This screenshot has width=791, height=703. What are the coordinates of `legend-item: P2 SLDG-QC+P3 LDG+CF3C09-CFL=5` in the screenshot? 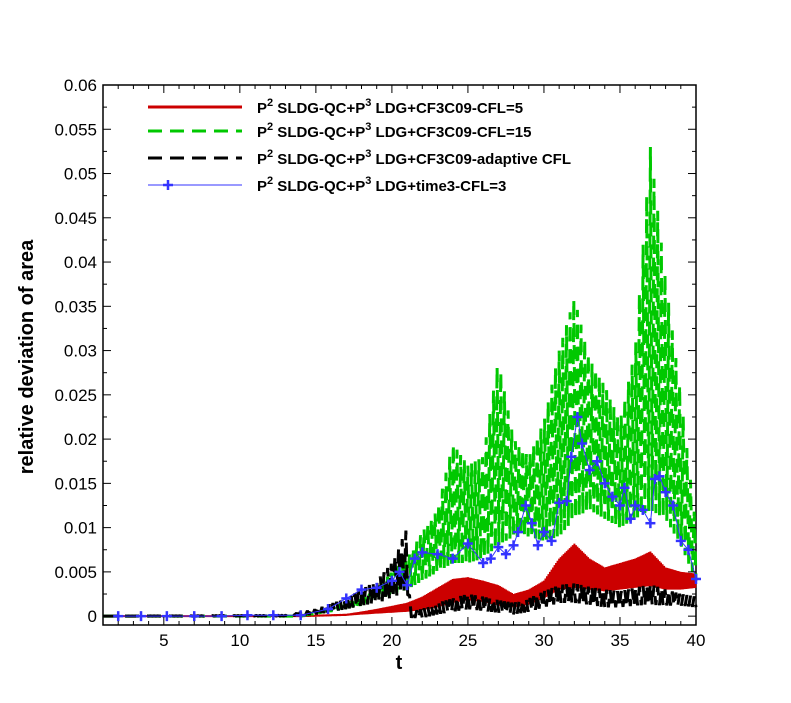 It's located at (335, 107).